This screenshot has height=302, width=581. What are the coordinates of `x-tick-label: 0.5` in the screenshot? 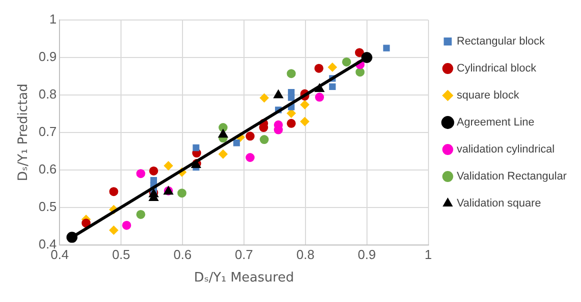 It's located at (121, 254).